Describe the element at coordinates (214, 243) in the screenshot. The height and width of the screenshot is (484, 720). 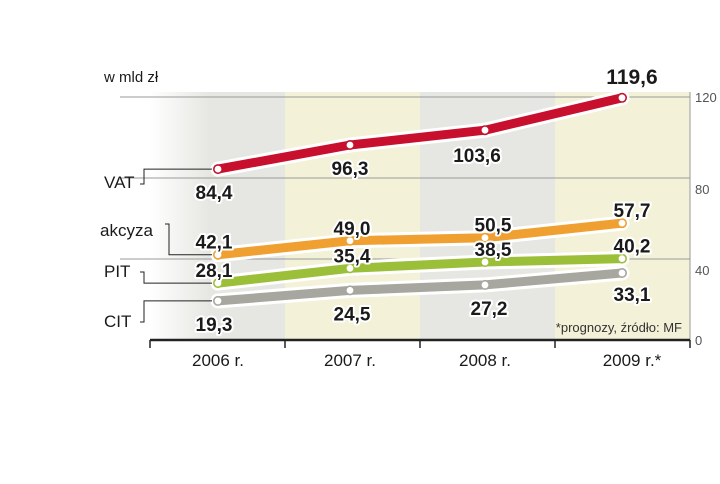
I see `series-akcyza-value-1: 42,1` at that location.